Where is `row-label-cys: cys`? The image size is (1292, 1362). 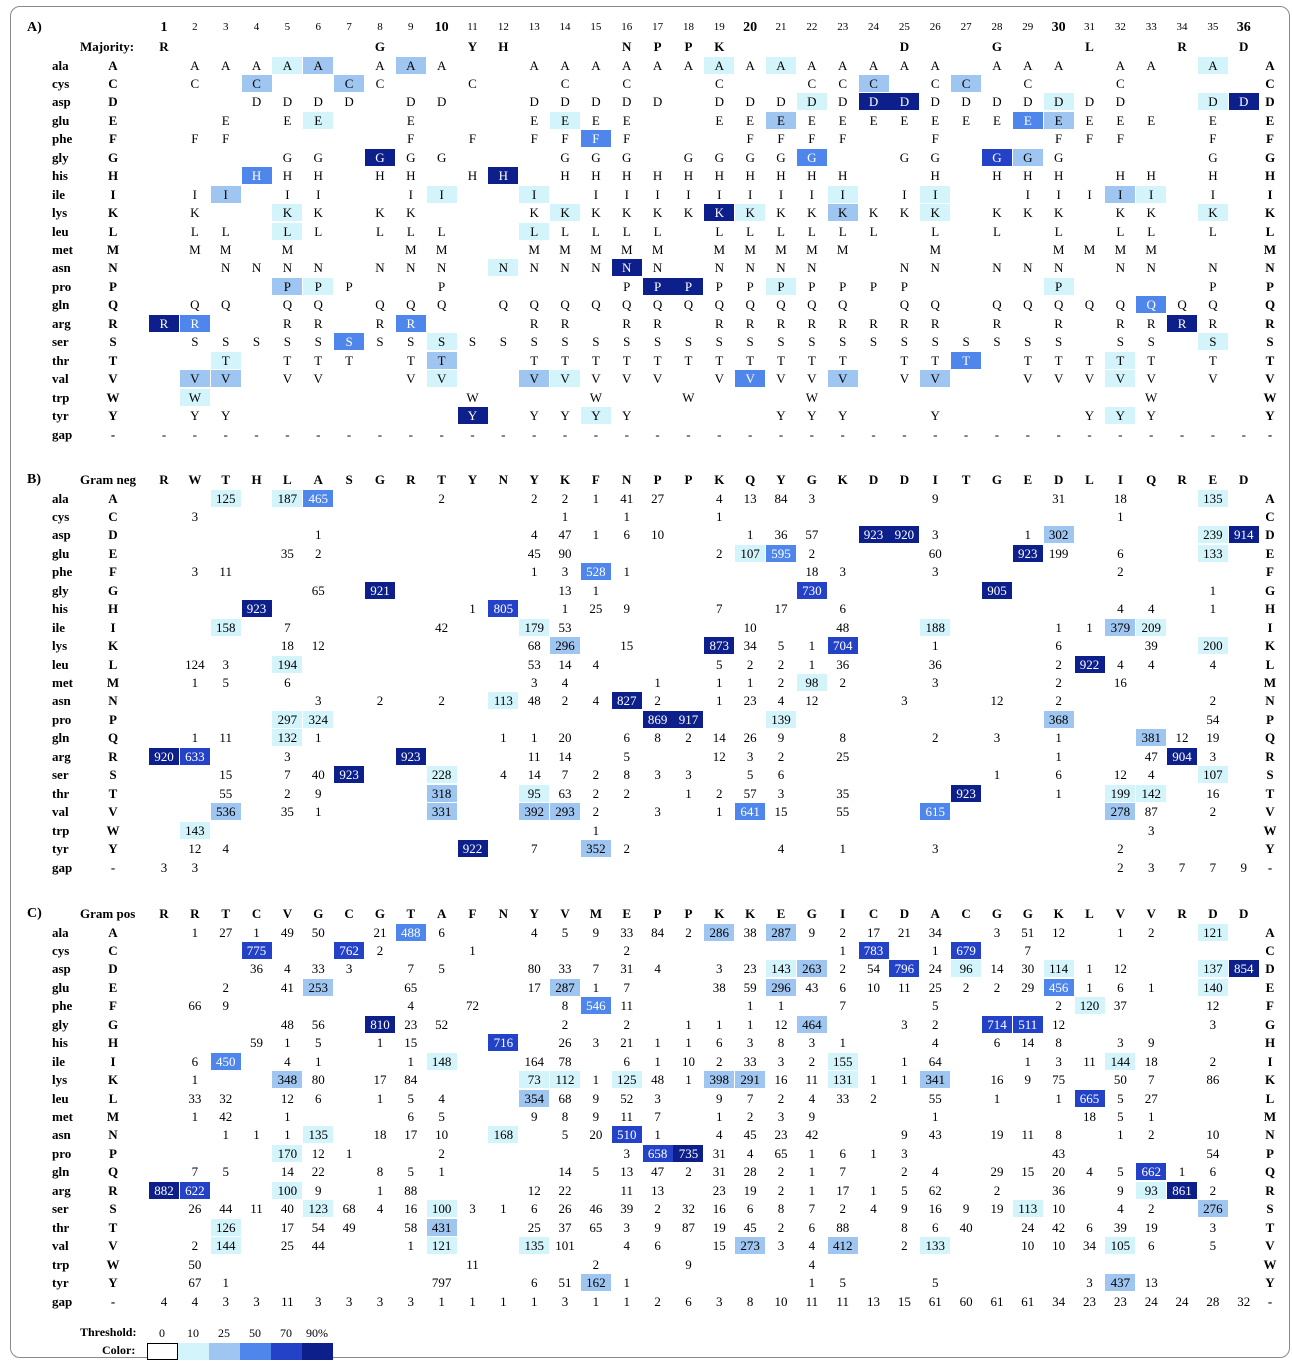
row-label-cys: cys is located at coordinates (61, 516).